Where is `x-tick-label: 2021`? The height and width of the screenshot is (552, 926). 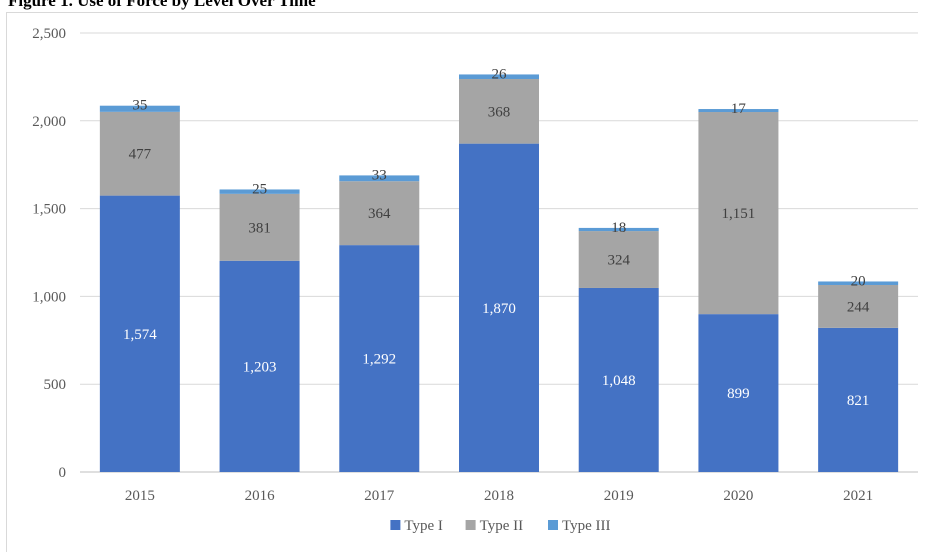
x-tick-label: 2021 is located at coordinates (858, 496).